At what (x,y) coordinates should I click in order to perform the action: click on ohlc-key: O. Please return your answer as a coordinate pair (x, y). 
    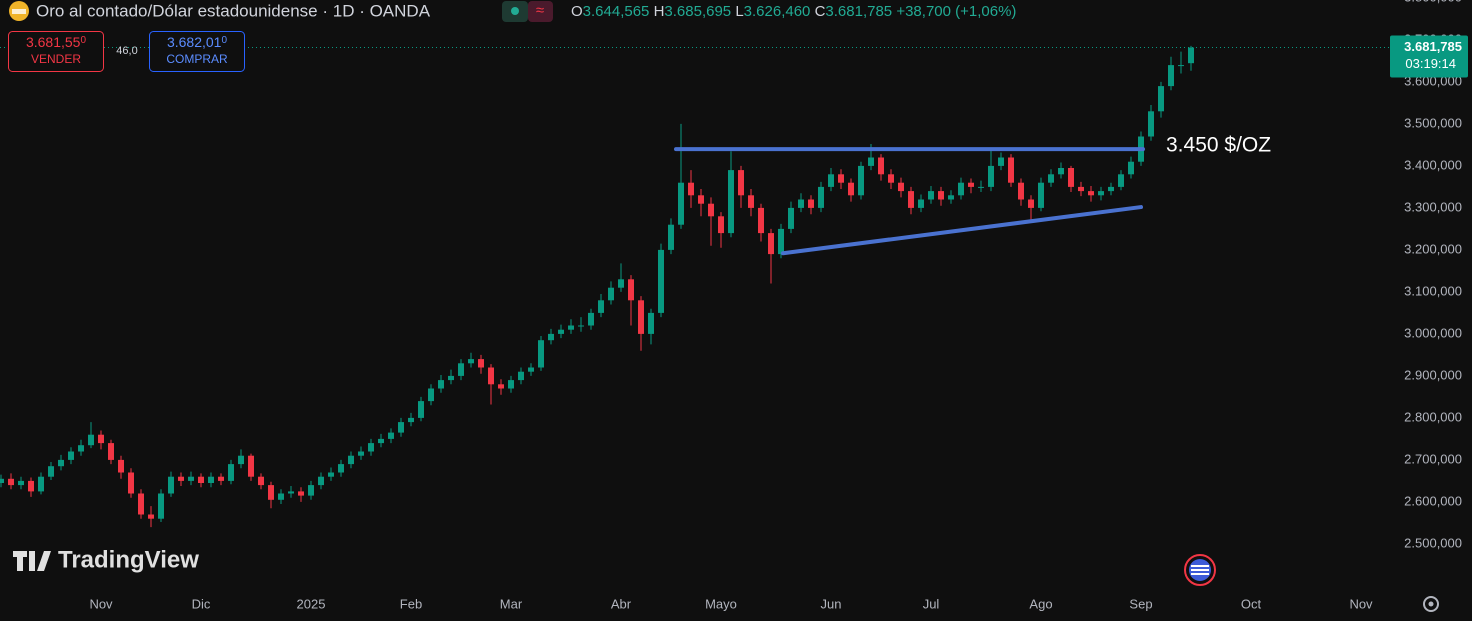
    Looking at the image, I should click on (577, 11).